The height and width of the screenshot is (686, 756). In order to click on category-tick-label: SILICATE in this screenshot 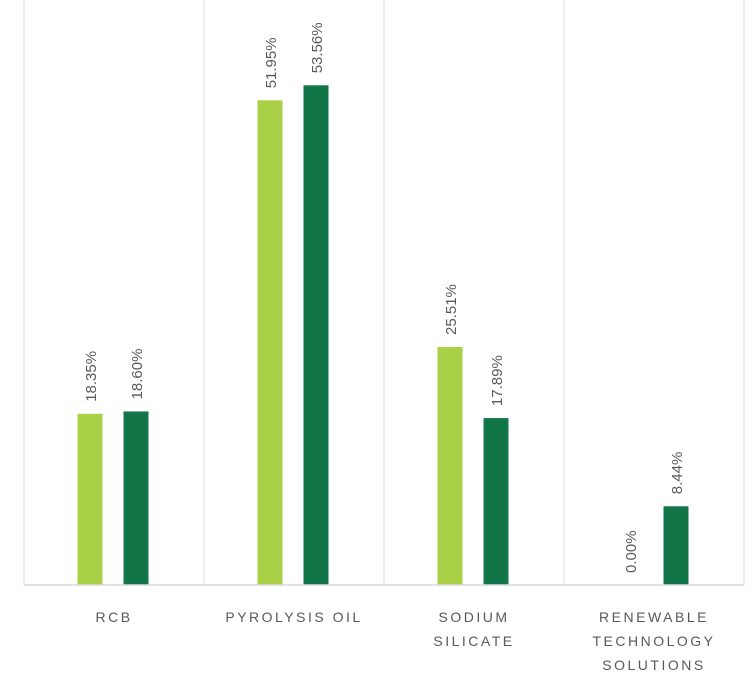, I will do `click(473, 641)`.